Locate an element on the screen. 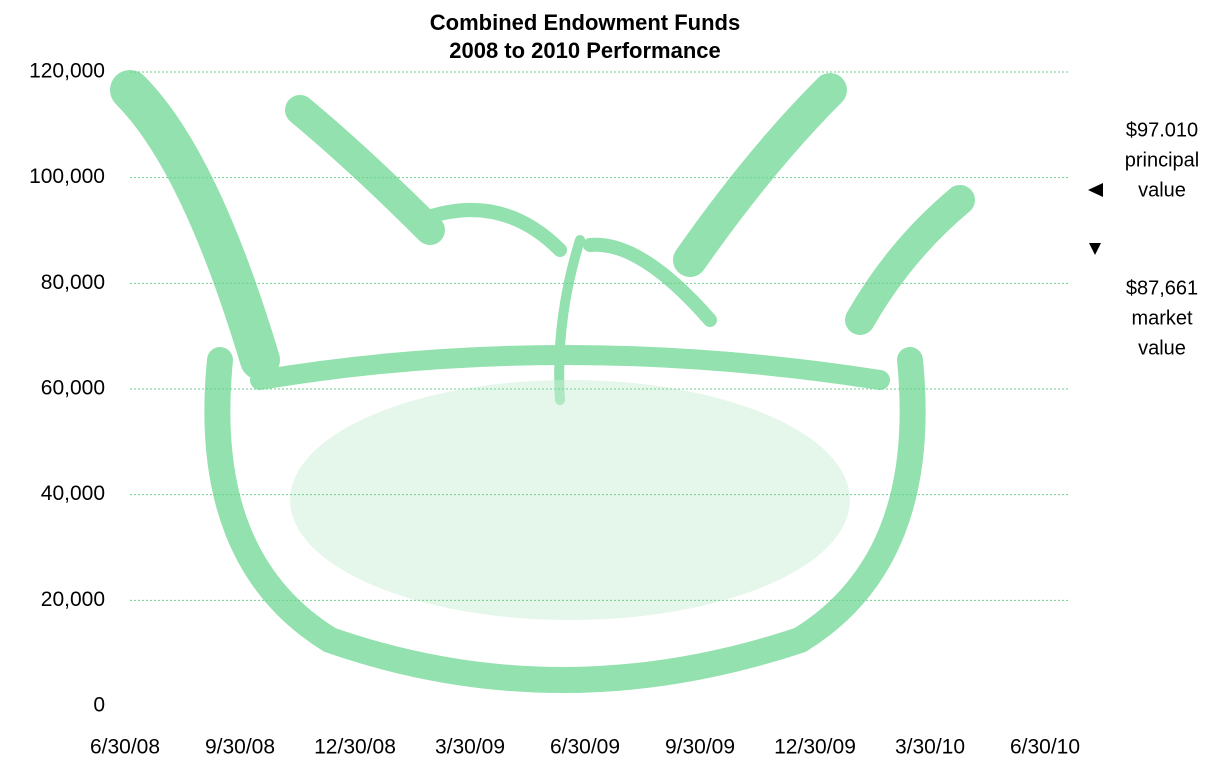 Image resolution: width=1217 pixels, height=759 pixels. x-tick-label: 6/30/08 is located at coordinates (125, 747).